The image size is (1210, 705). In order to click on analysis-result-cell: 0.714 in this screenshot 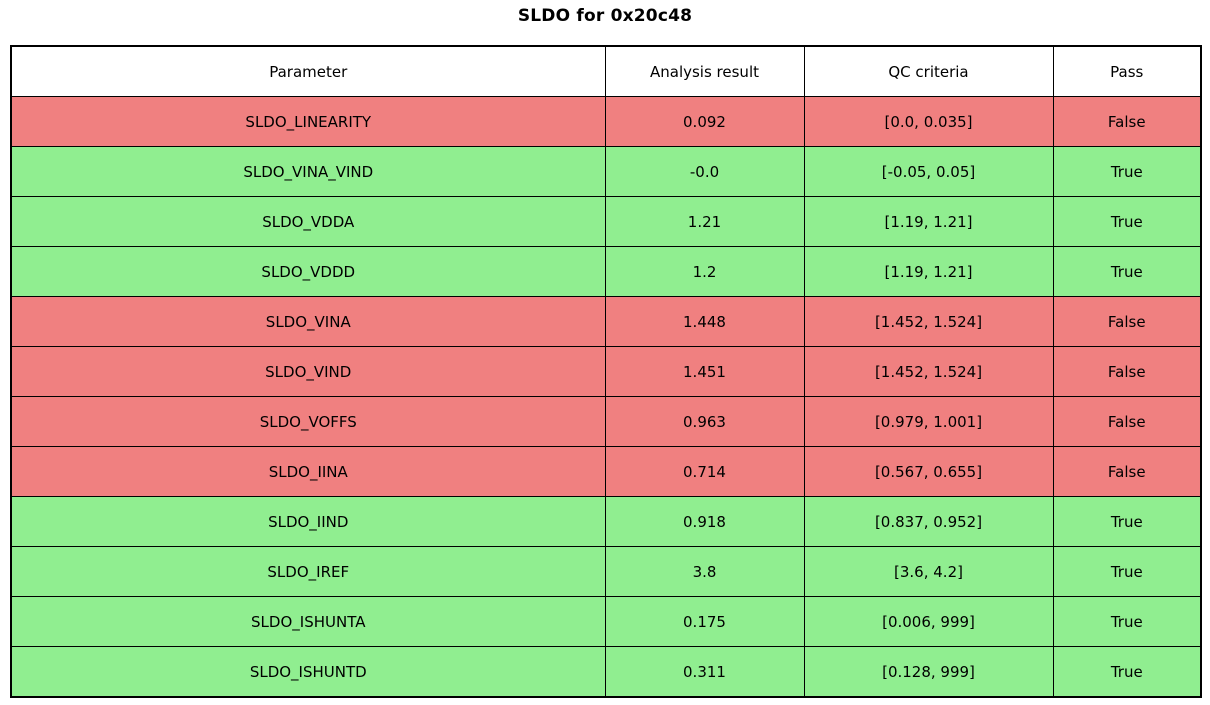, I will do `click(704, 471)`.